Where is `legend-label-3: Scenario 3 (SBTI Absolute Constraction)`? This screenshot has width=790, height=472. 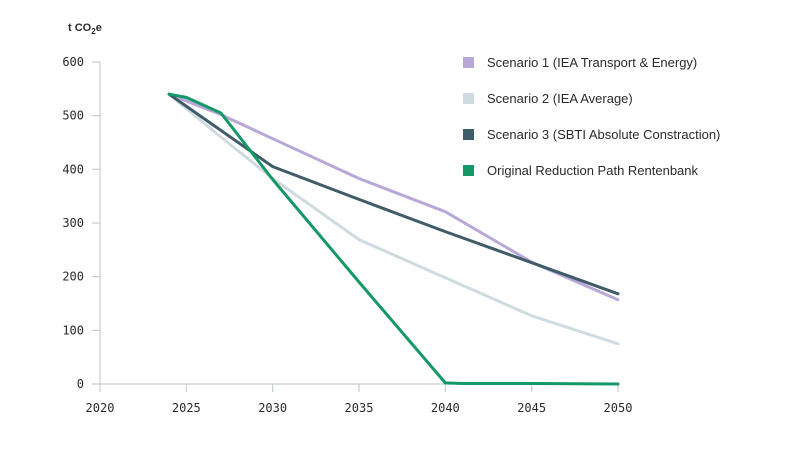
legend-label-3: Scenario 3 (SBTI Absolute Constraction) is located at coordinates (603, 134).